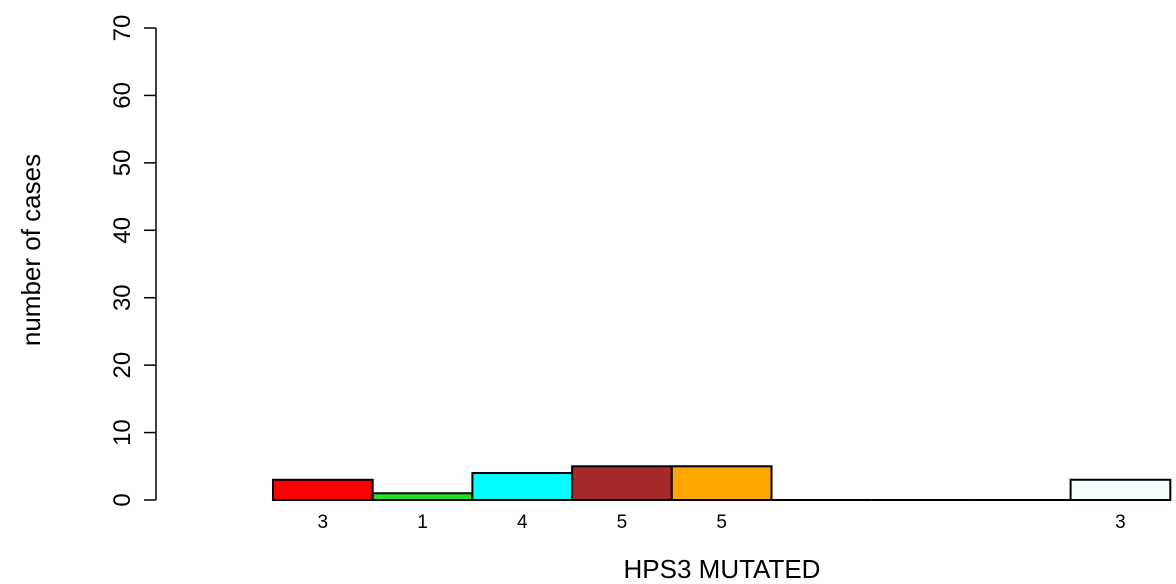 Image resolution: width=1176 pixels, height=584 pixels. What do you see at coordinates (722, 569) in the screenshot?
I see `x-axis-title: HPS3 MUTATED` at bounding box center [722, 569].